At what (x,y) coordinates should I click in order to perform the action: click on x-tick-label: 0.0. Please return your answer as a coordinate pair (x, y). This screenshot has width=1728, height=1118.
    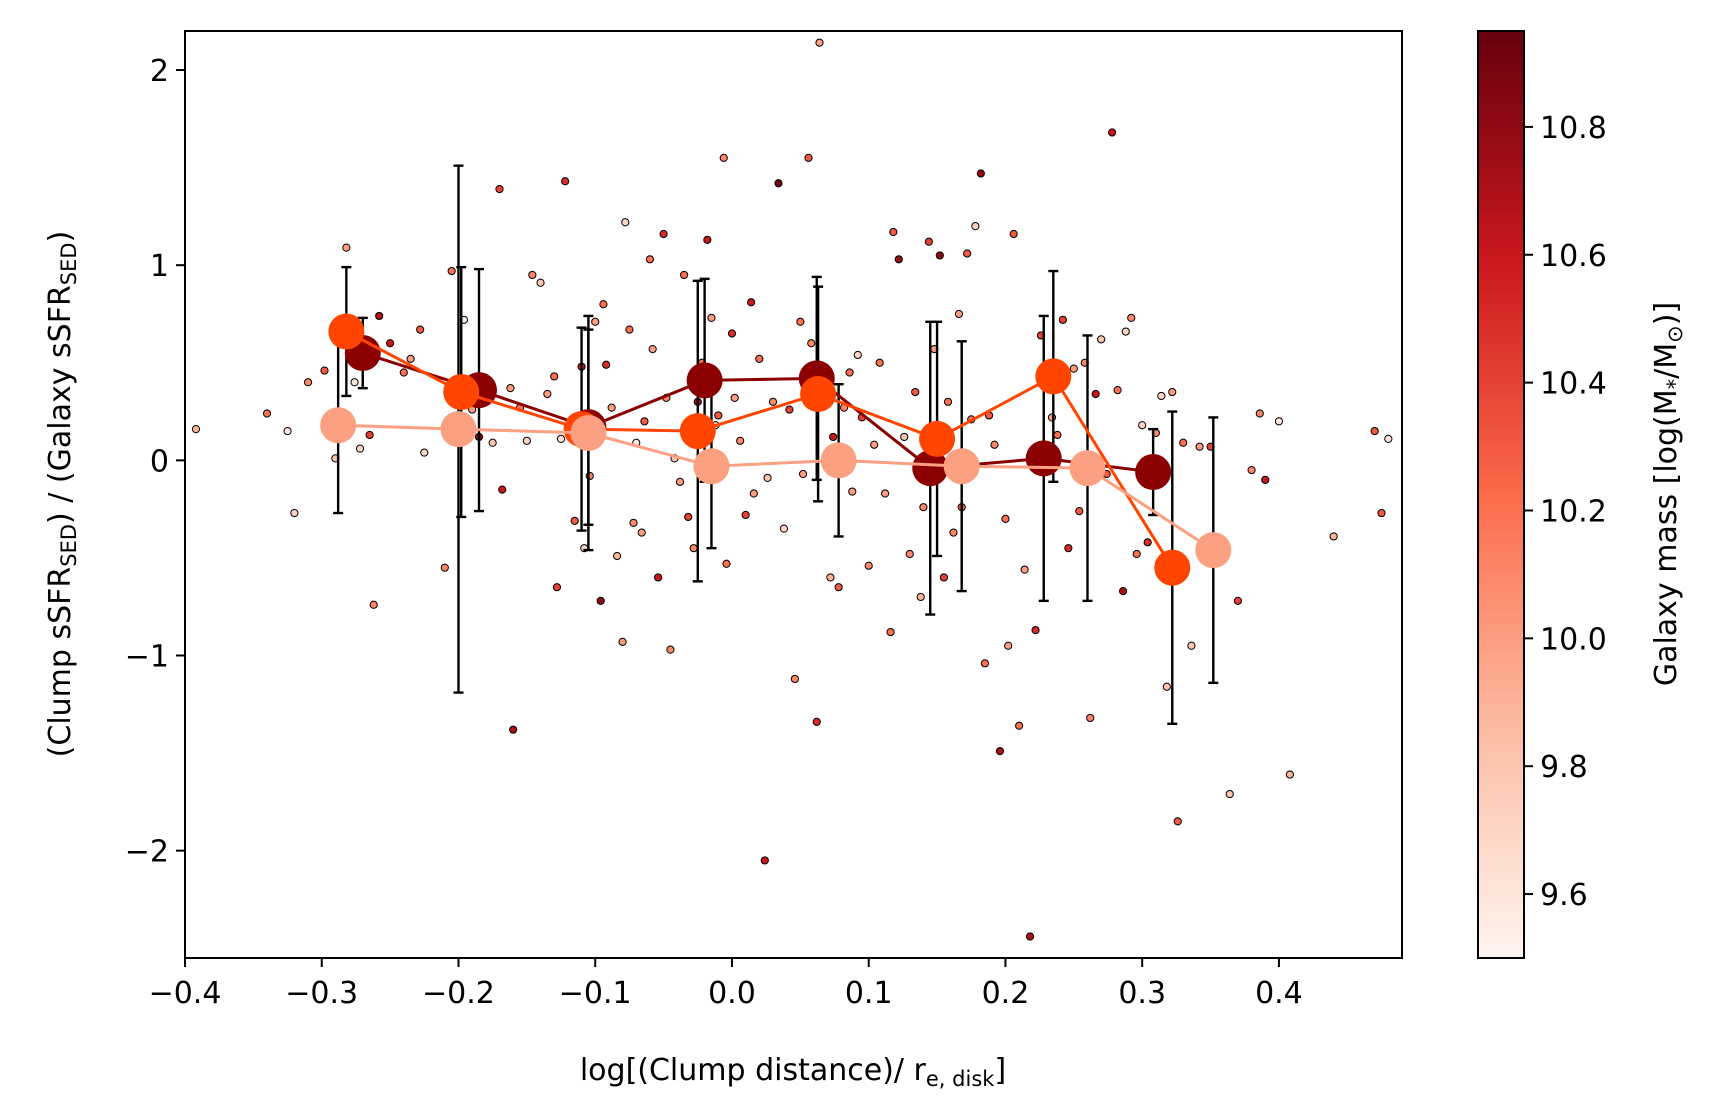
    Looking at the image, I should click on (732, 993).